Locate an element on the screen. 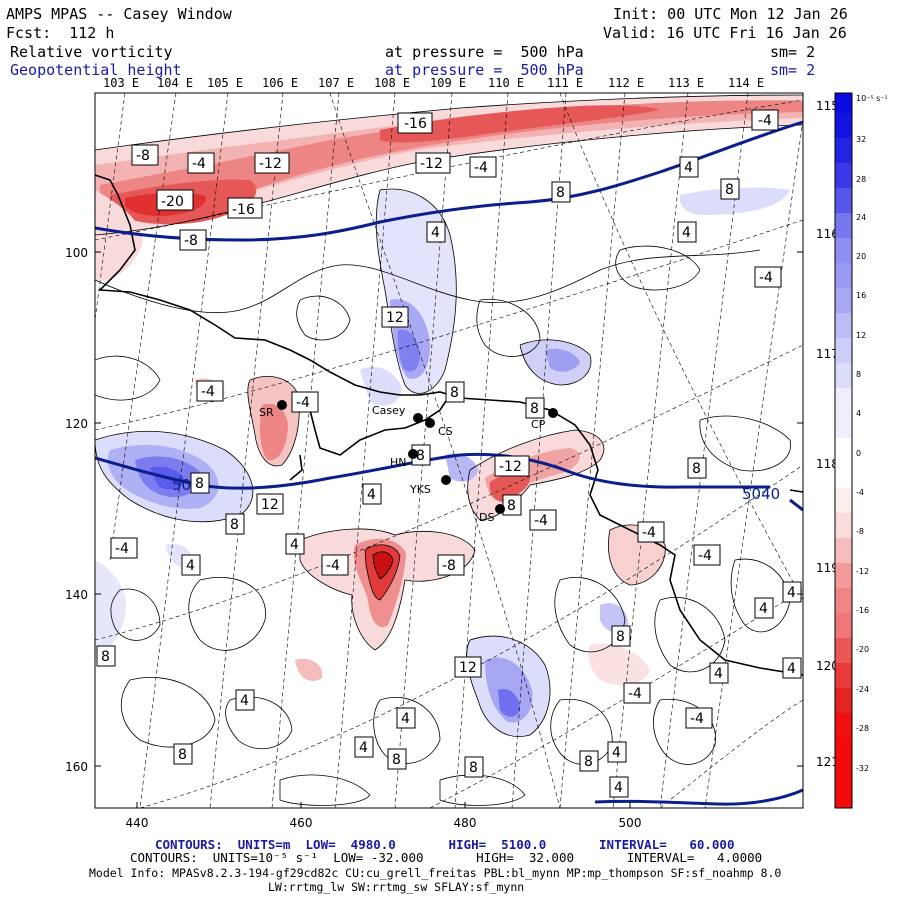 This screenshot has height=900, width=900. svg-text: -20 is located at coordinates (172, 202).